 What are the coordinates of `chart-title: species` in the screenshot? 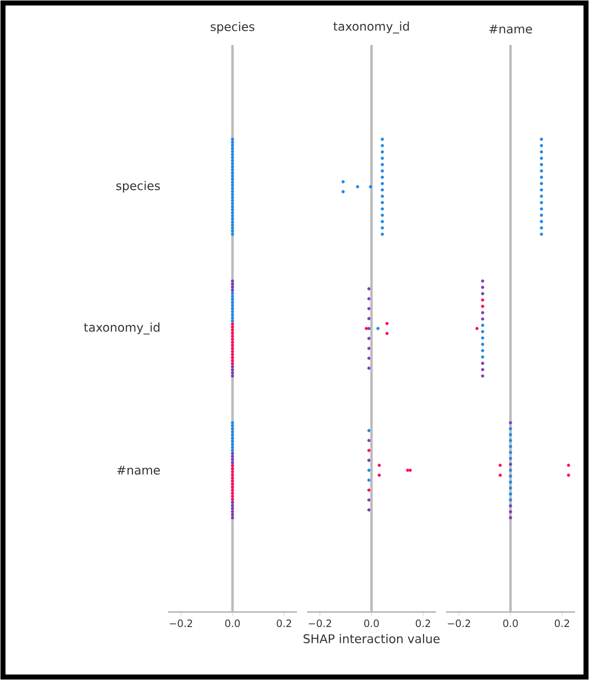 It's located at (232, 28).